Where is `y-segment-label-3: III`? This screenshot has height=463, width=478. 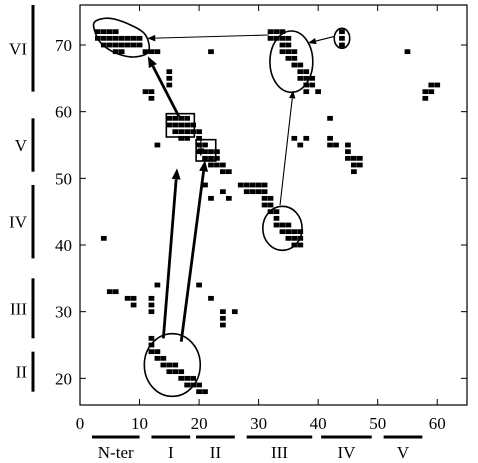 y-segment-label-3: III is located at coordinates (18, 308).